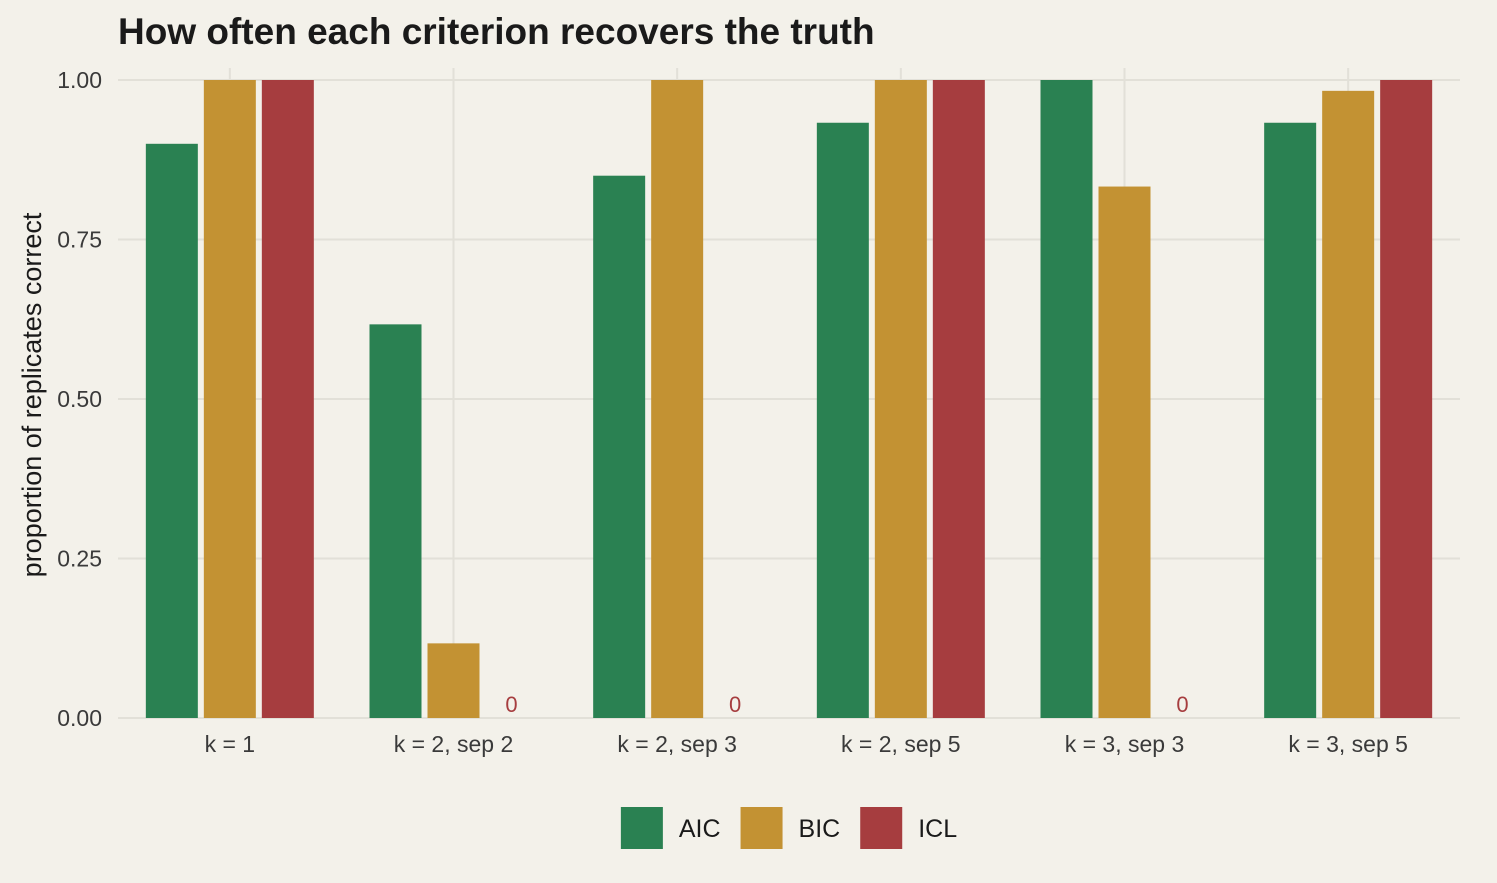  I want to click on legend-label: ICL, so click(937, 829).